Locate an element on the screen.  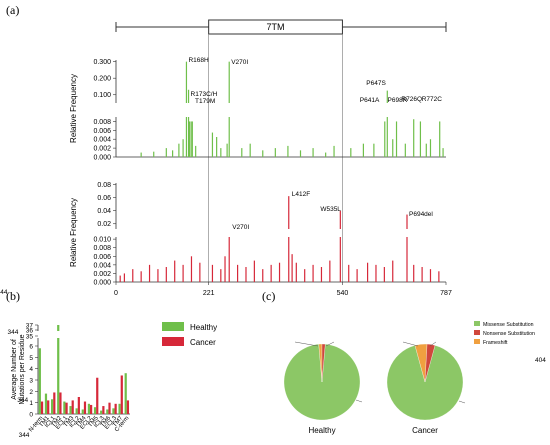
x-tick-label: 221 is located at coordinates (209, 293).